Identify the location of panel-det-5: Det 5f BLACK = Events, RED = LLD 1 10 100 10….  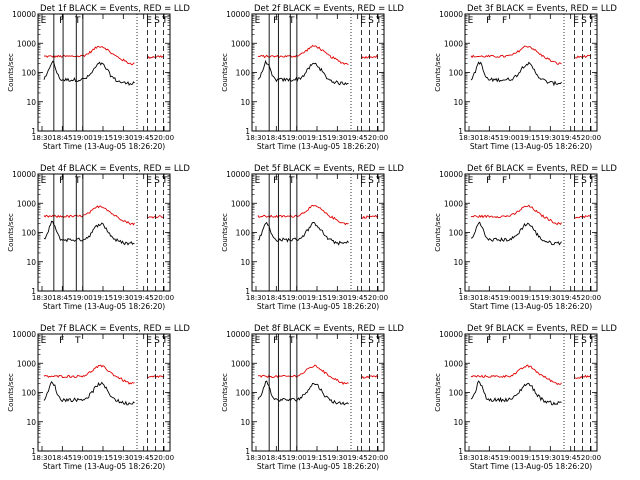
(312, 237).